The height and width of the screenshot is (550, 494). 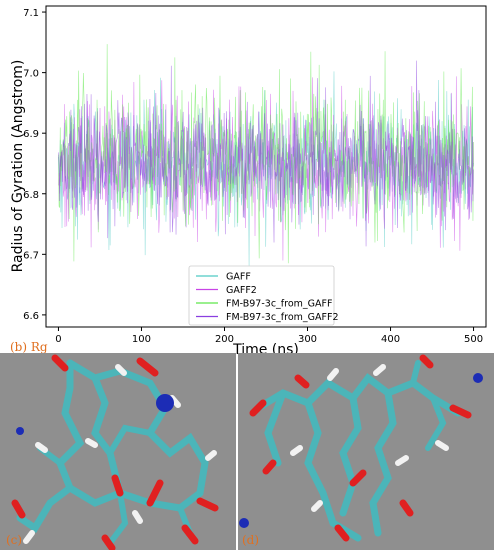 I want to click on legend-label: GAFF, so click(x=238, y=277).